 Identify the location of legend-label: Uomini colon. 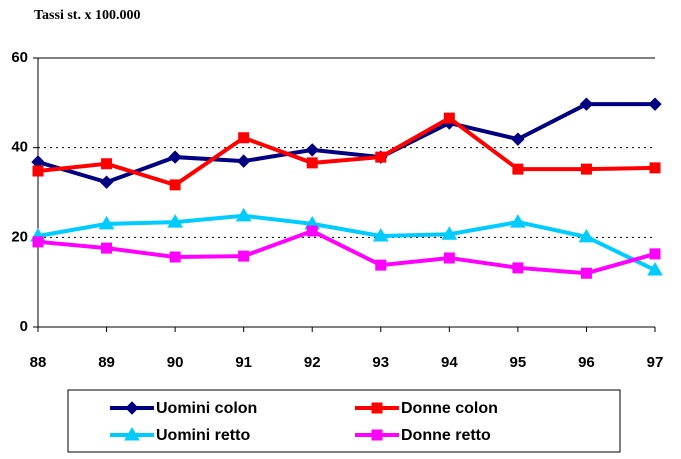
(206, 408).